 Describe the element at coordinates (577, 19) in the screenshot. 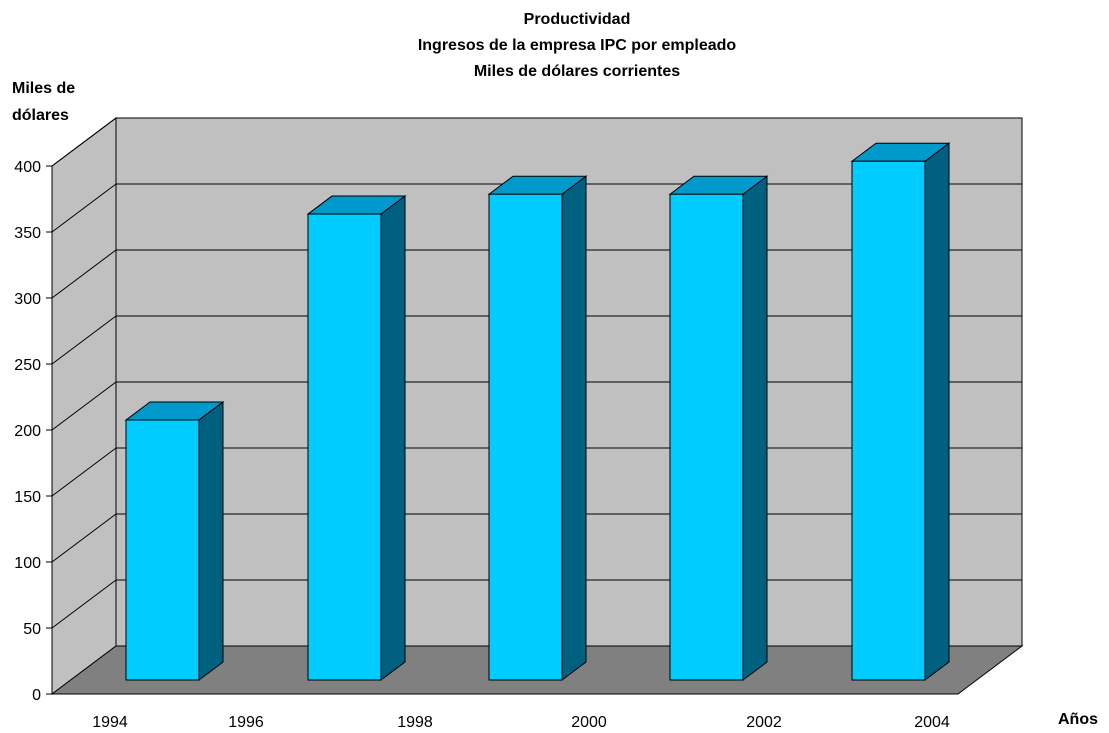

I see `chart-title-line-1: Productividad` at that location.